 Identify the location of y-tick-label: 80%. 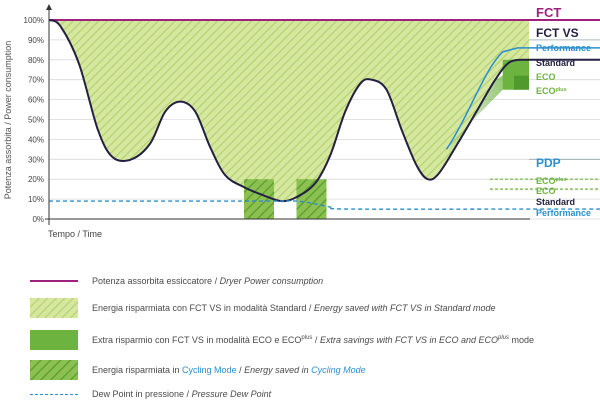
(36, 60).